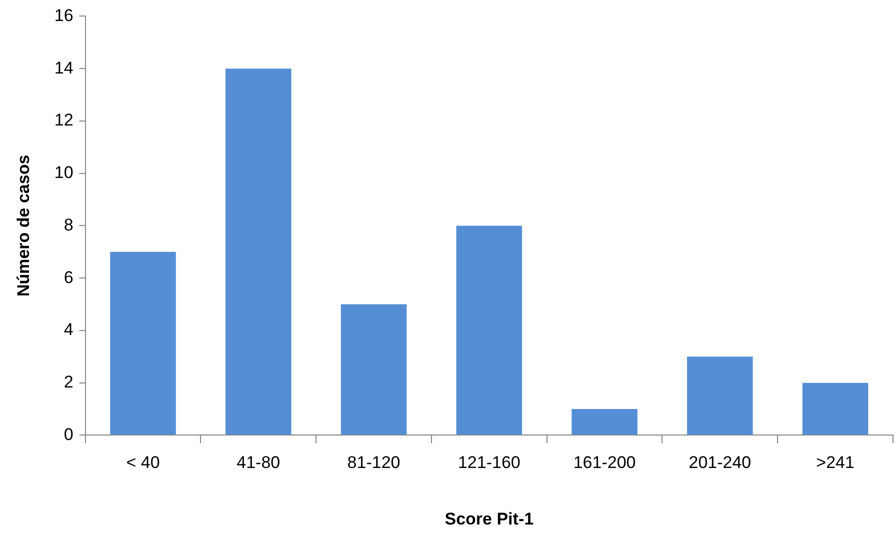  What do you see at coordinates (23, 225) in the screenshot?
I see `y-axis-title: Número de casos` at bounding box center [23, 225].